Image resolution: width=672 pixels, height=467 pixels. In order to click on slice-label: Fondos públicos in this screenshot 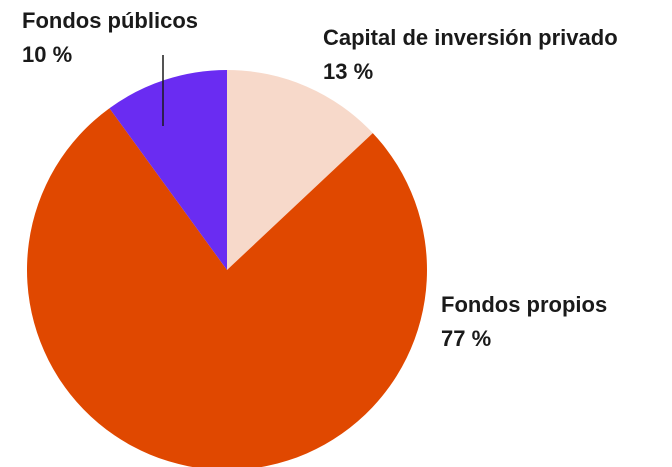, I will do `click(110, 20)`.